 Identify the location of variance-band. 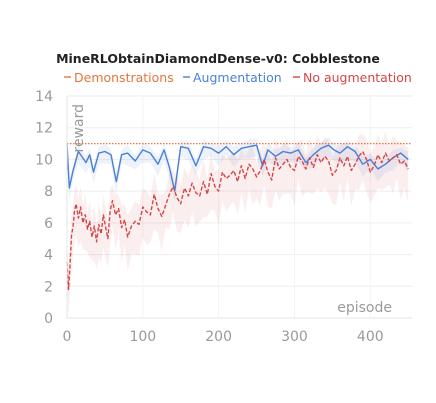
(238, 170).